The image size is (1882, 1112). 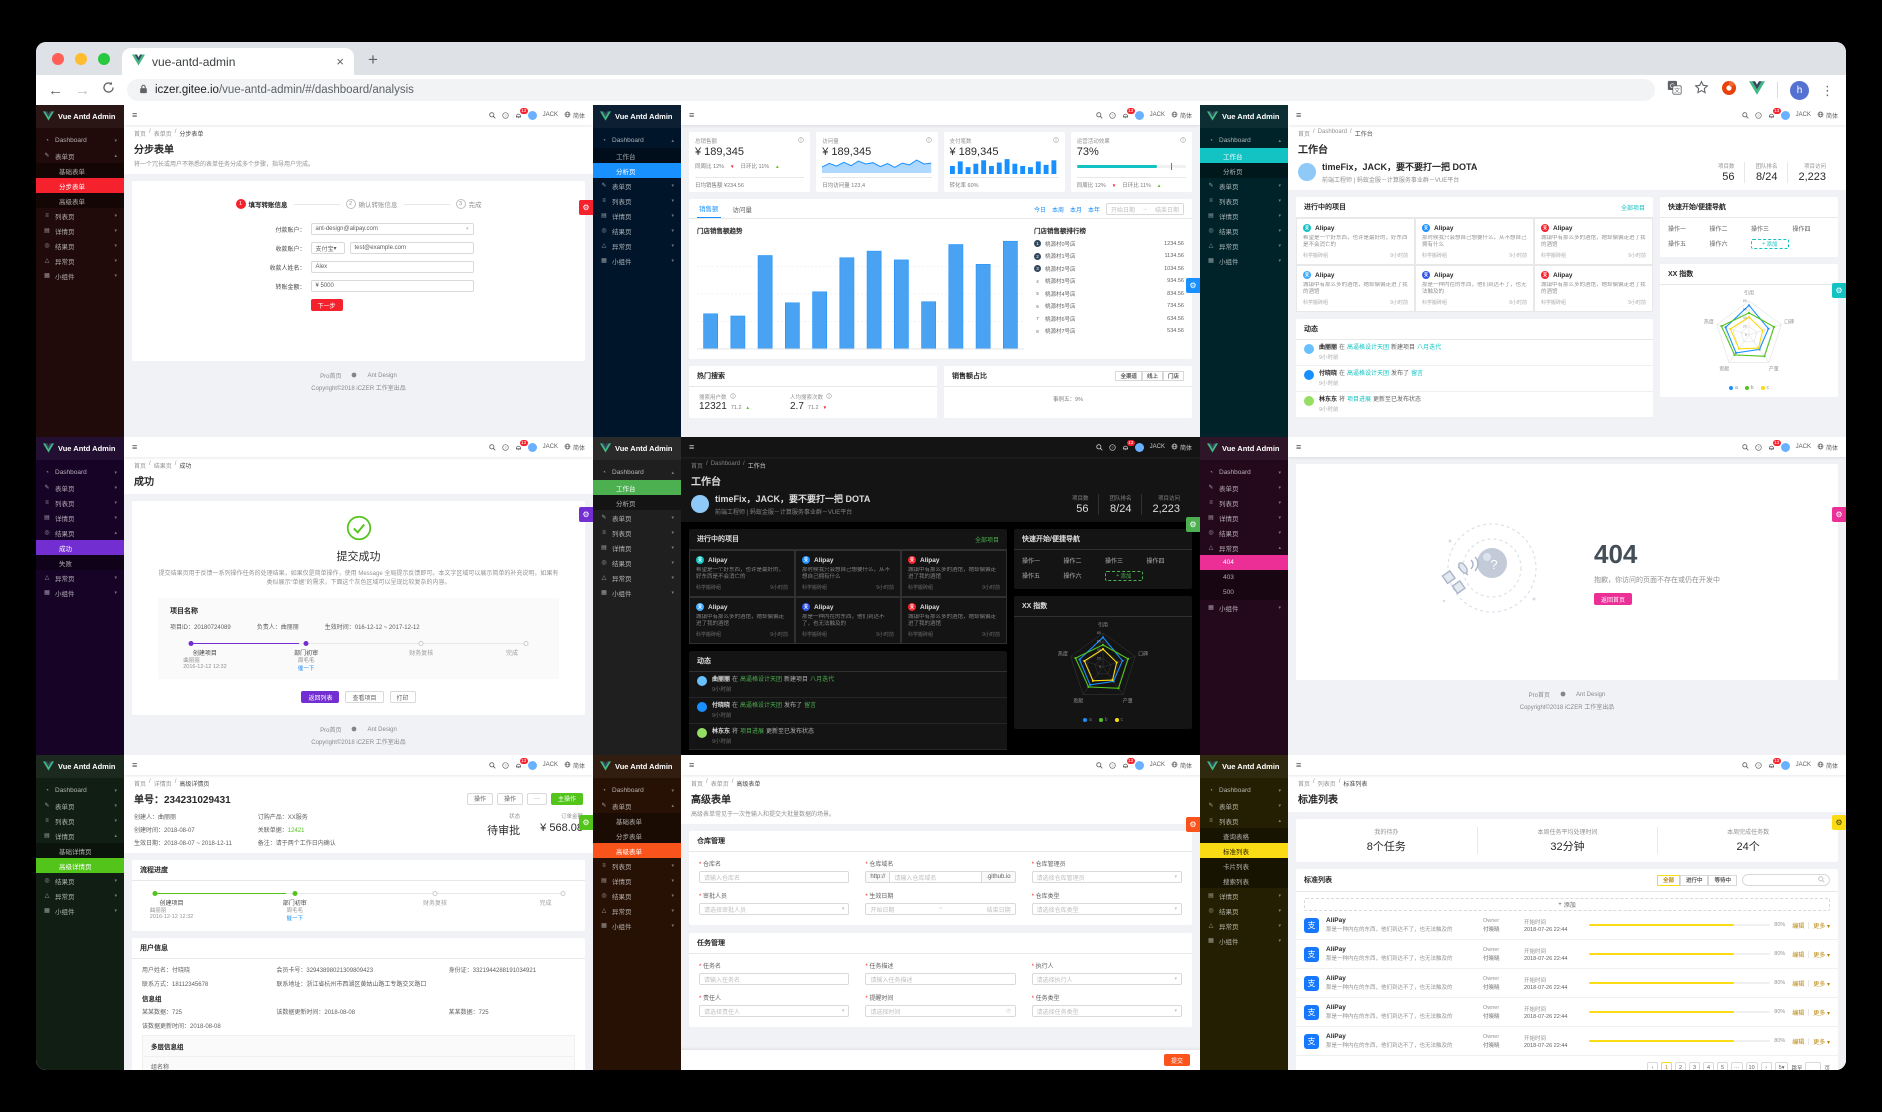 What do you see at coordinates (1632, 208) in the screenshot?
I see `all-projects-link: 全部项目` at bounding box center [1632, 208].